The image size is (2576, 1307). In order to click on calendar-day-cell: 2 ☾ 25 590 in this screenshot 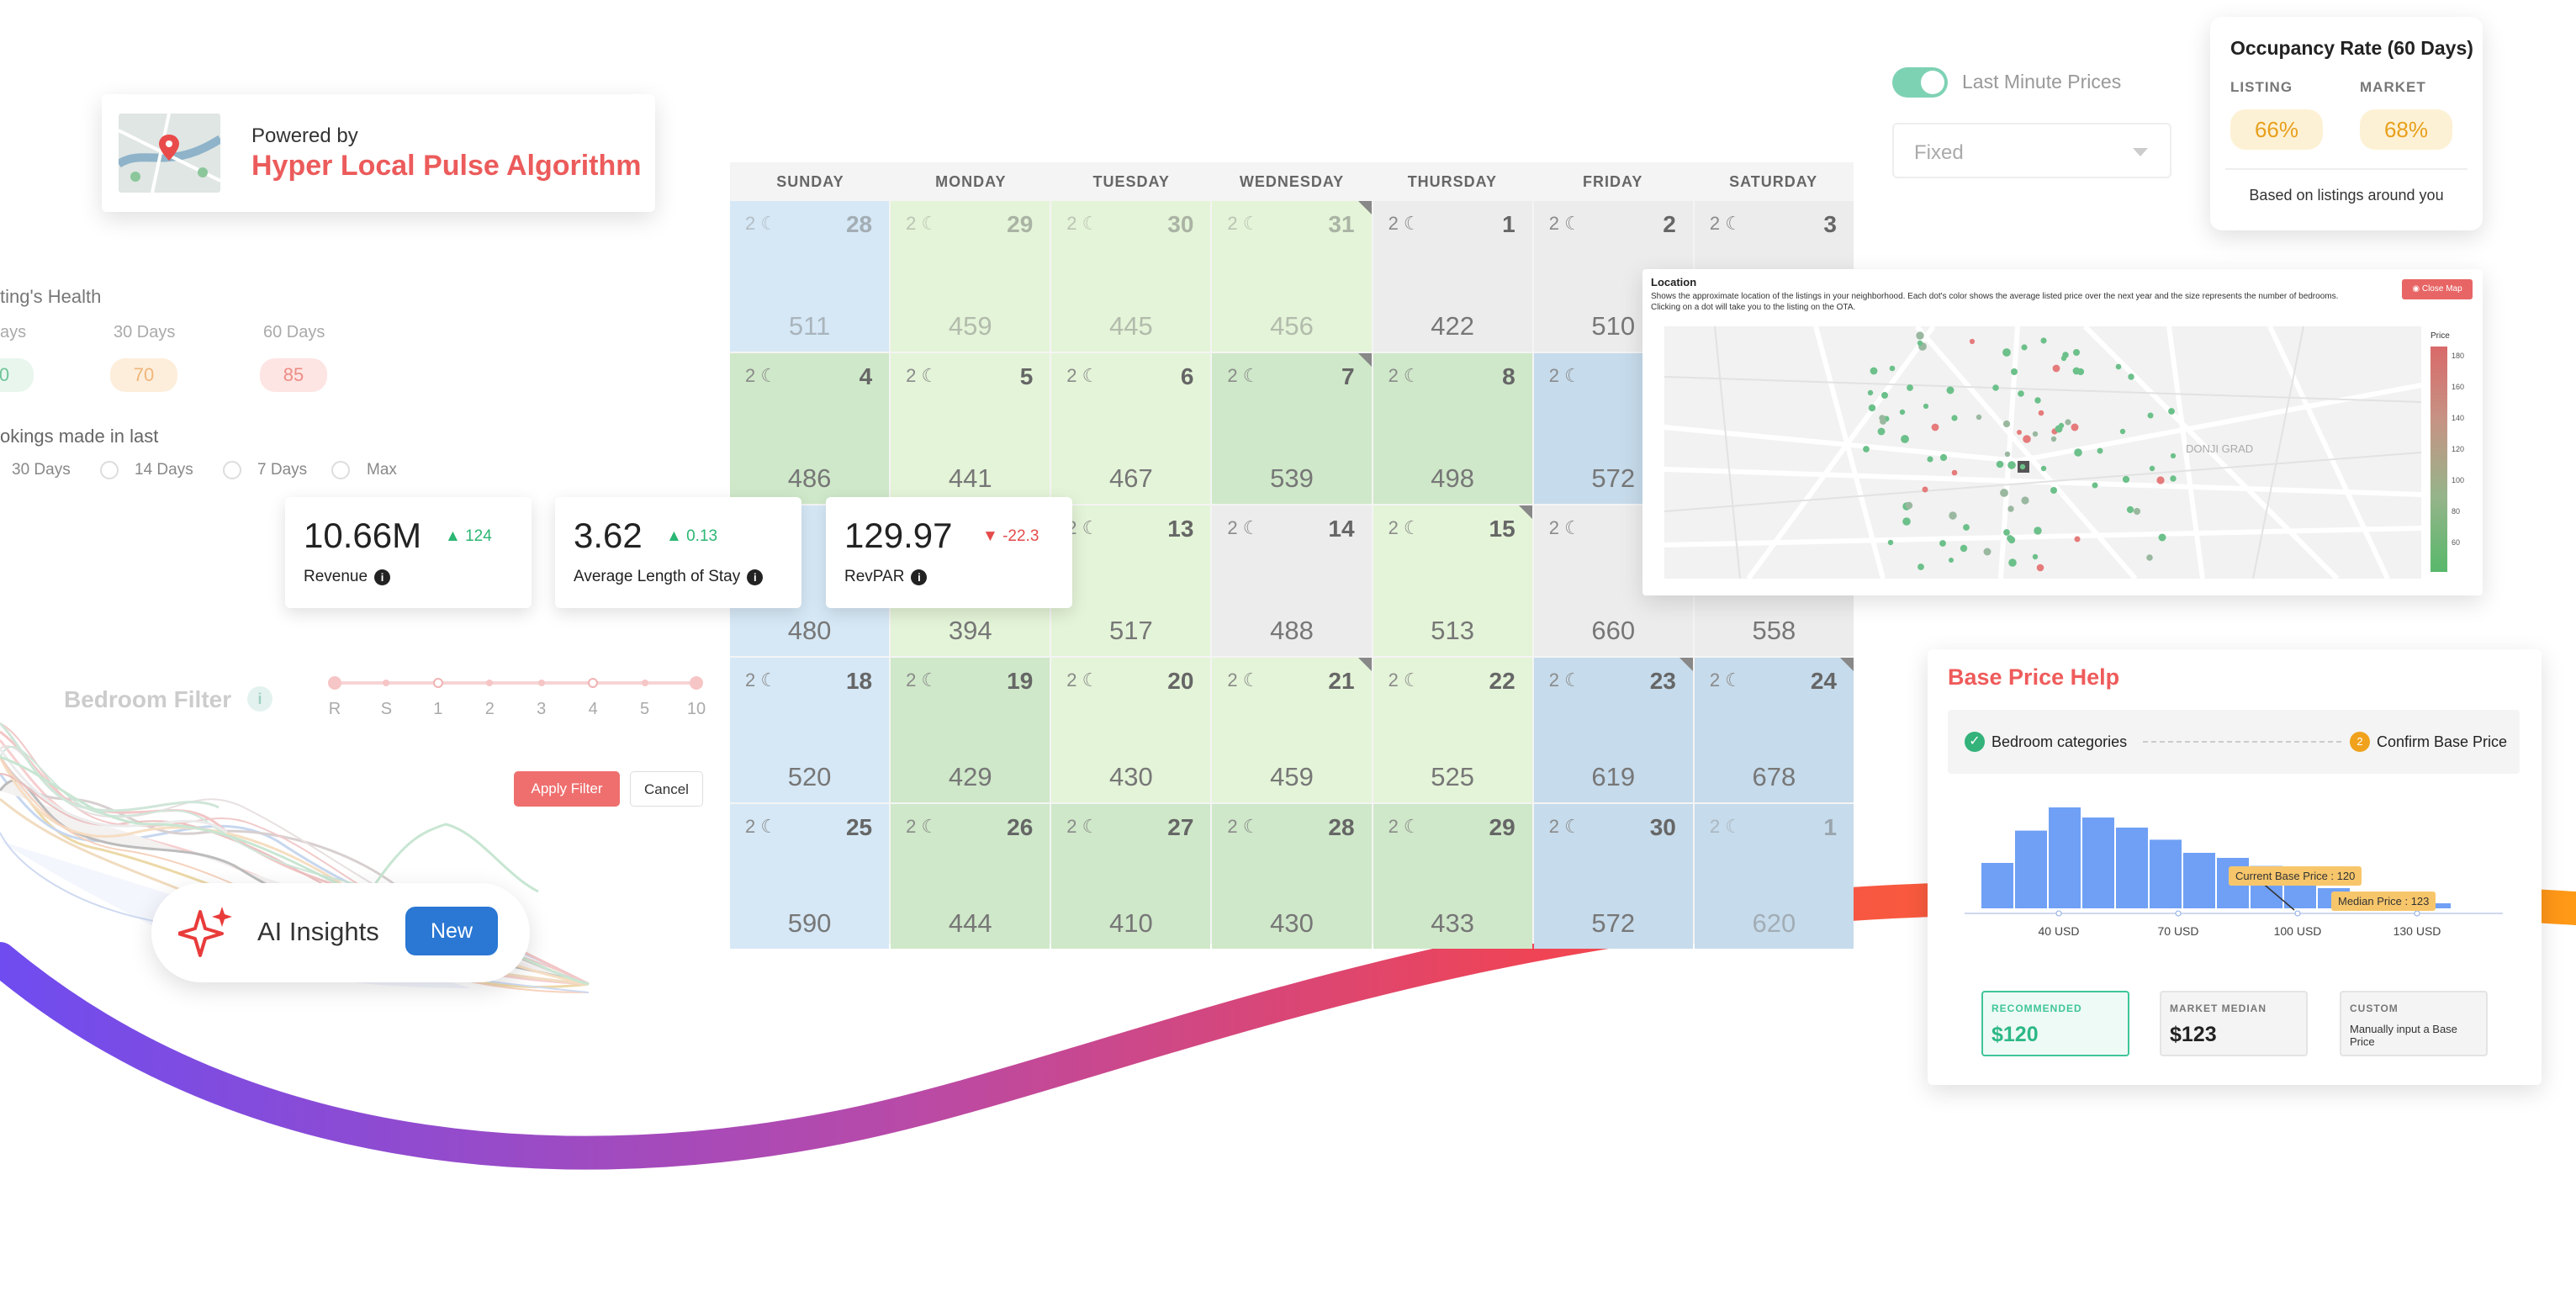, I will do `click(810, 876)`.